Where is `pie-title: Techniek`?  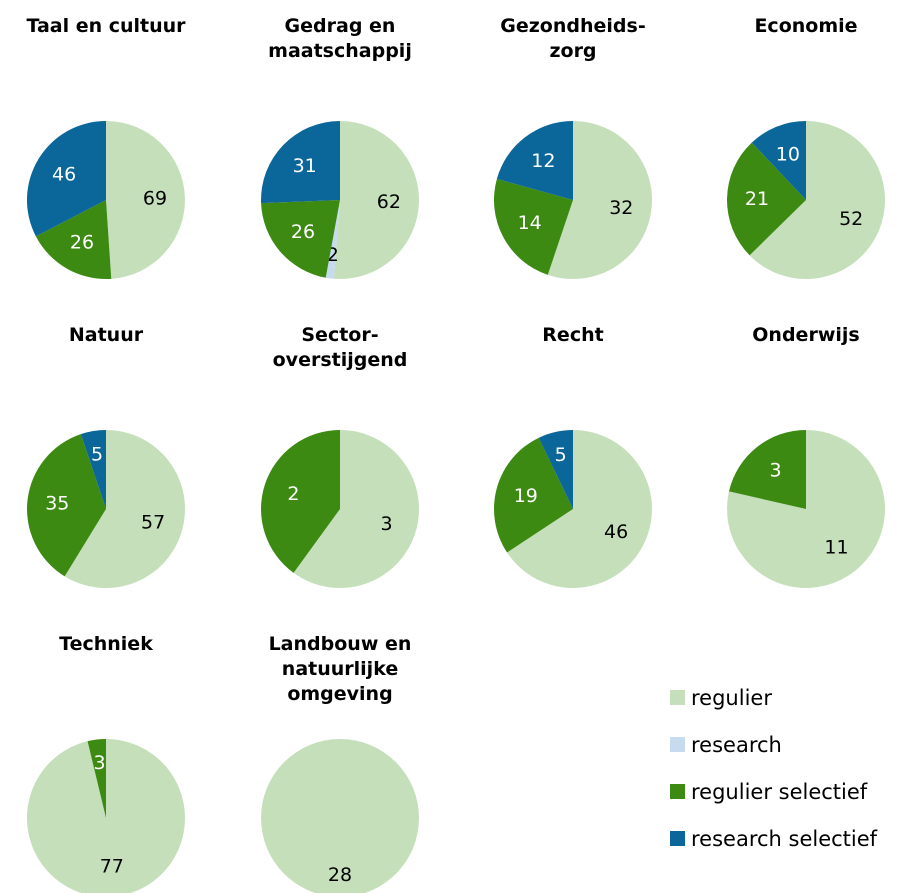
pie-title: Techniek is located at coordinates (106, 644).